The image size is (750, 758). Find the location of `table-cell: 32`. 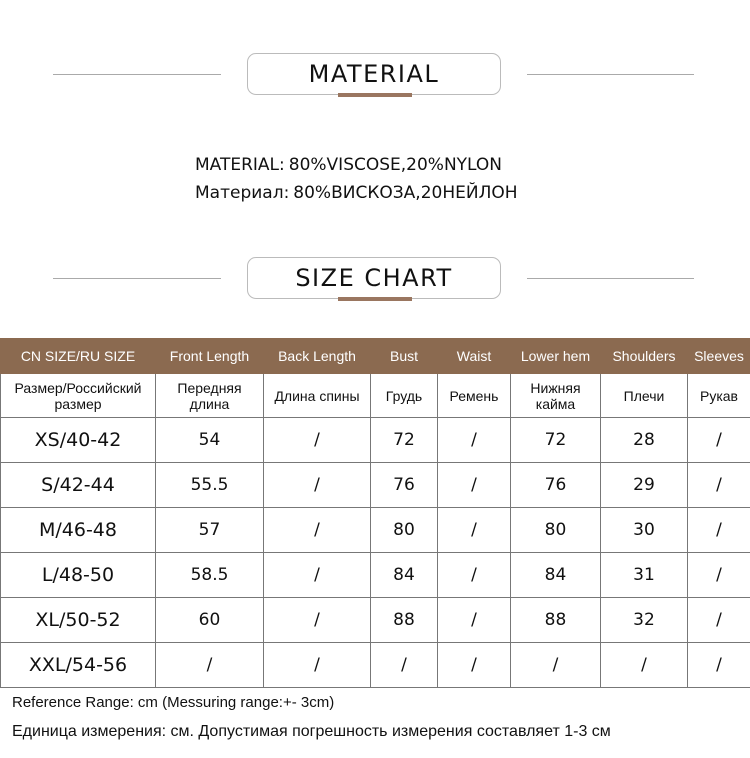

table-cell: 32 is located at coordinates (644, 620).